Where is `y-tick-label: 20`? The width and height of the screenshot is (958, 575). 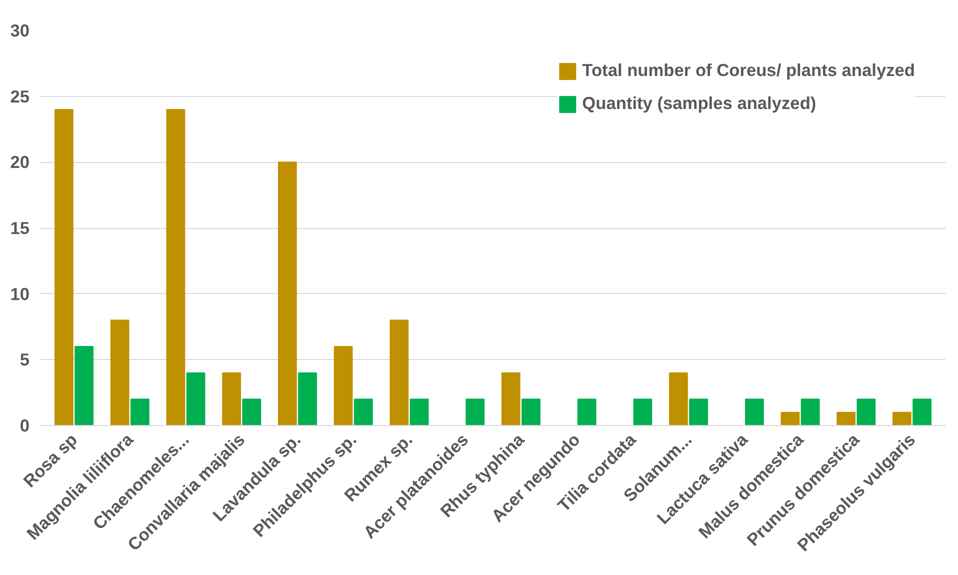
y-tick-label: 20 is located at coordinates (20, 162).